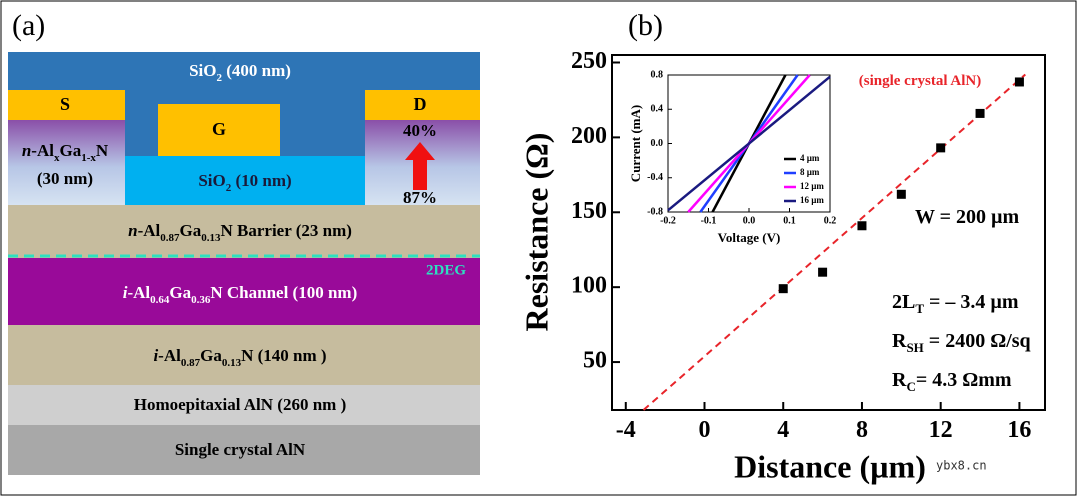  I want to click on label: 40%, so click(420, 130).